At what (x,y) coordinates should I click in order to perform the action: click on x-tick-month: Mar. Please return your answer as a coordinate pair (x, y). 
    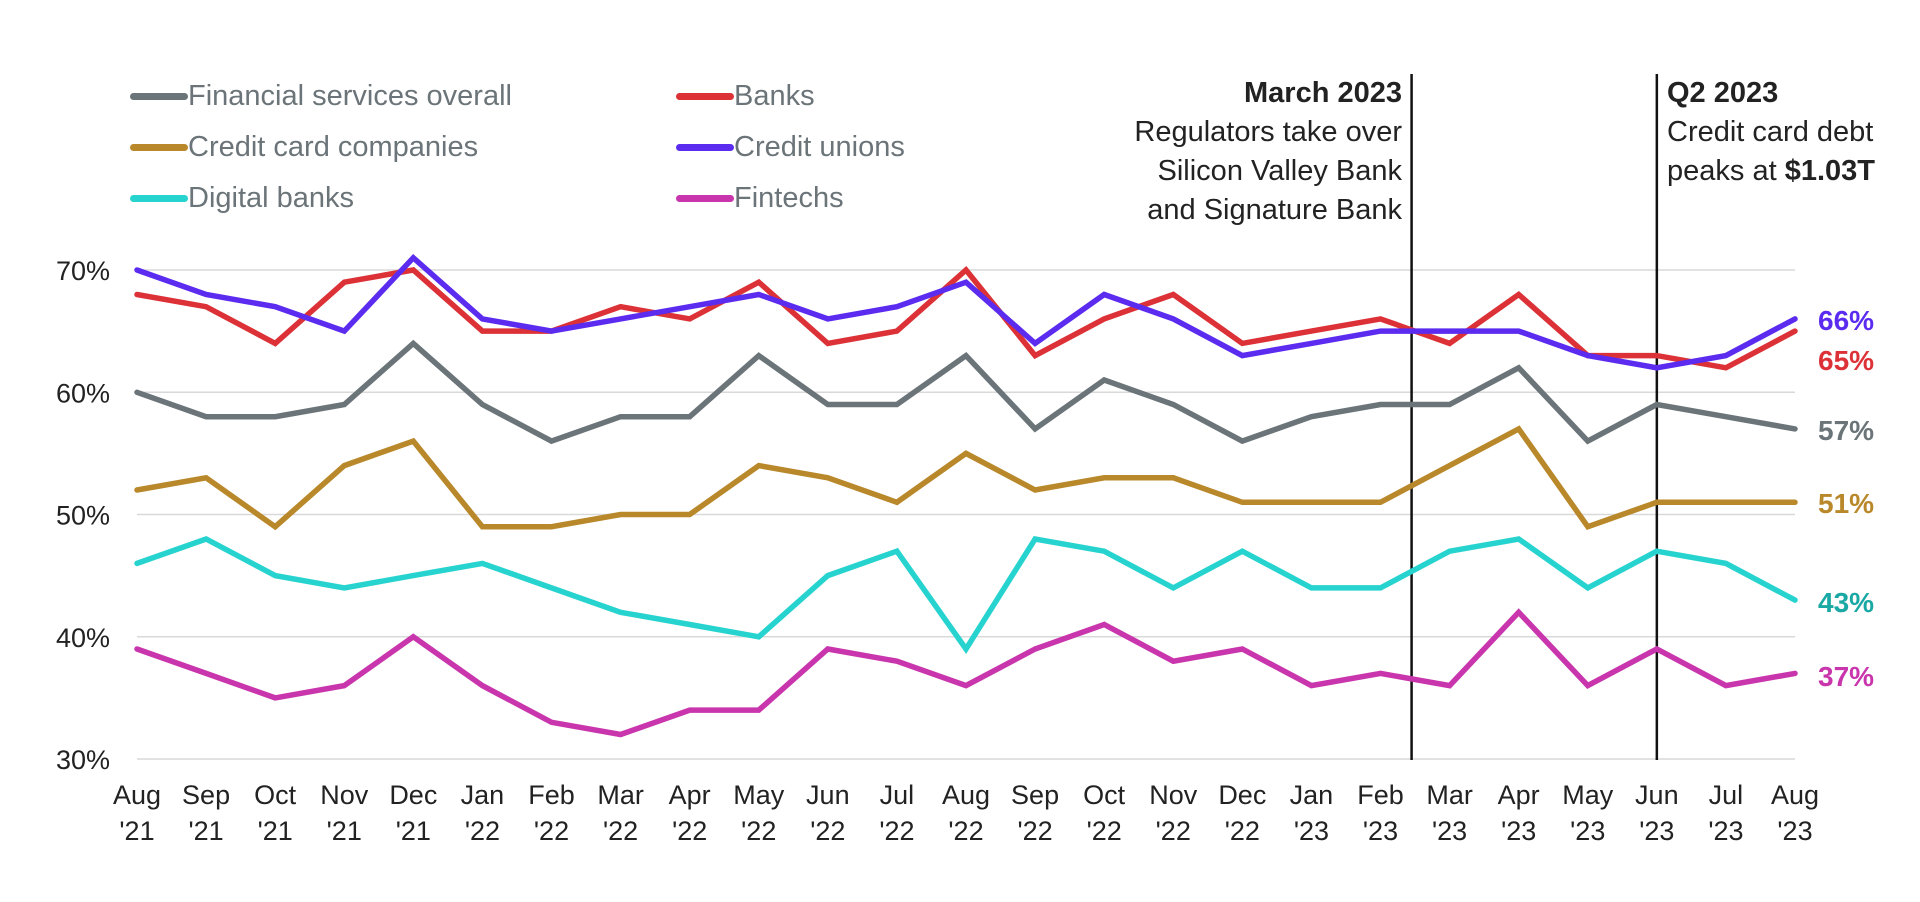
    Looking at the image, I should click on (1449, 795).